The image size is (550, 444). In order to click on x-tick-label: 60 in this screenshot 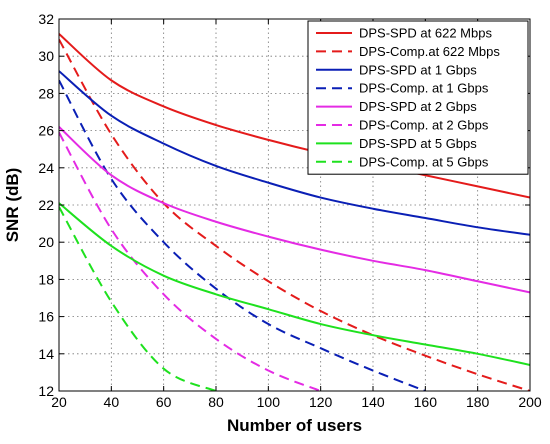, I will do `click(164, 402)`.